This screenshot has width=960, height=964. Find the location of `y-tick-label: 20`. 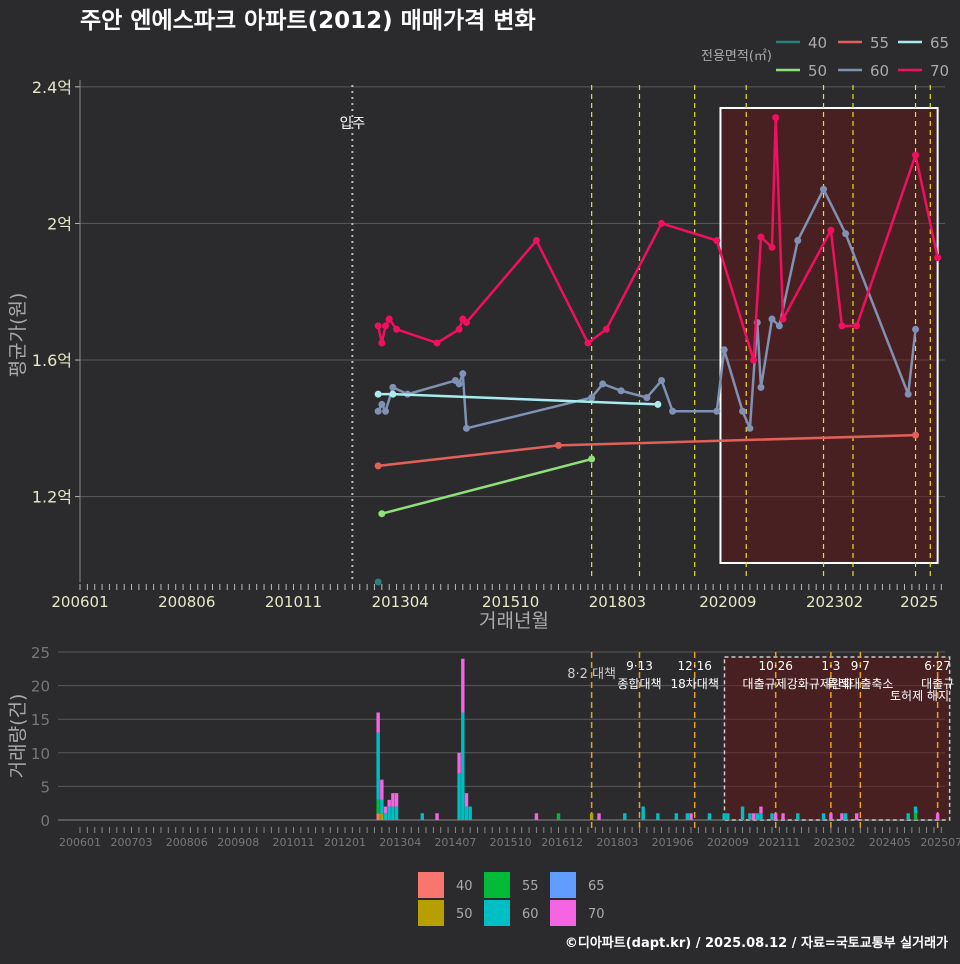

y-tick-label: 20 is located at coordinates (40, 687).